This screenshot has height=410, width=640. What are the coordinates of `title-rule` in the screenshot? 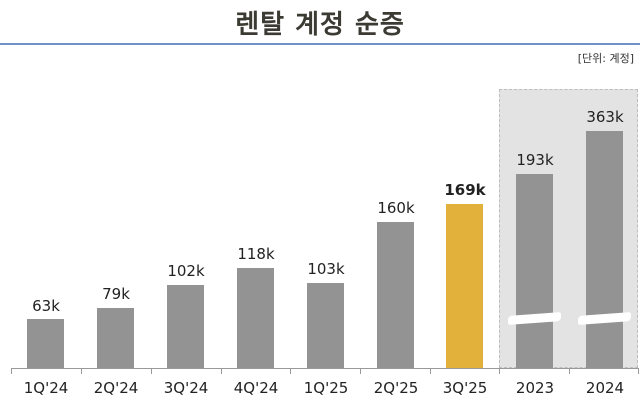 It's located at (320, 44).